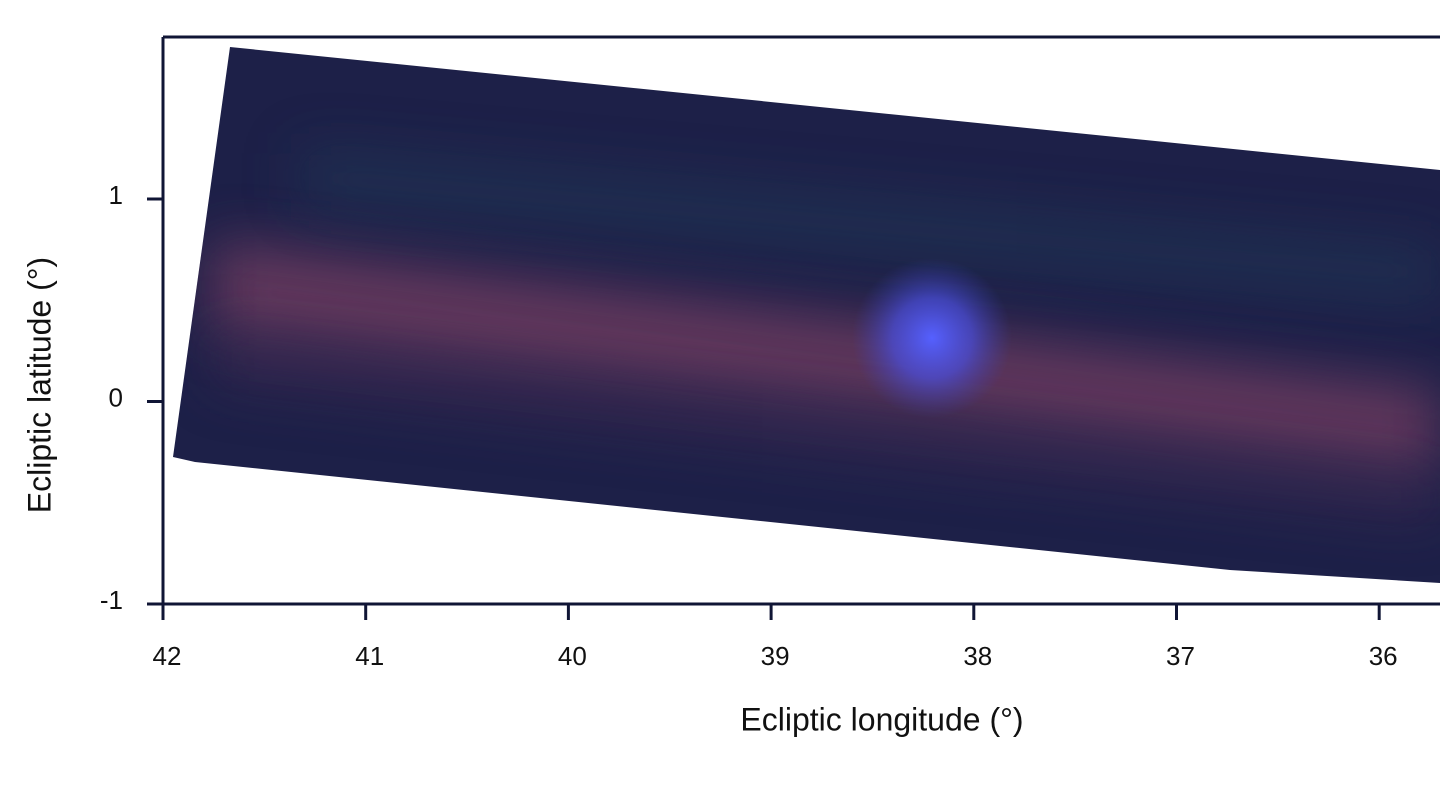  Describe the element at coordinates (775, 656) in the screenshot. I see `x-tick-label: 39` at that location.